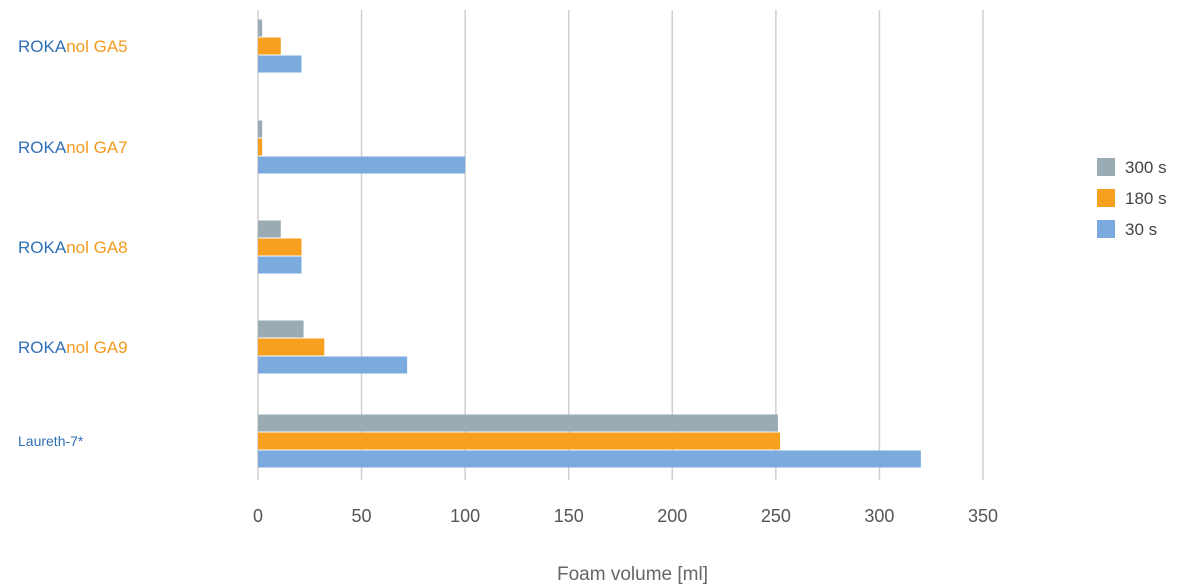 The height and width of the screenshot is (587, 1185). Describe the element at coordinates (269, 46) in the screenshot. I see `bar-180s-cat1` at that location.